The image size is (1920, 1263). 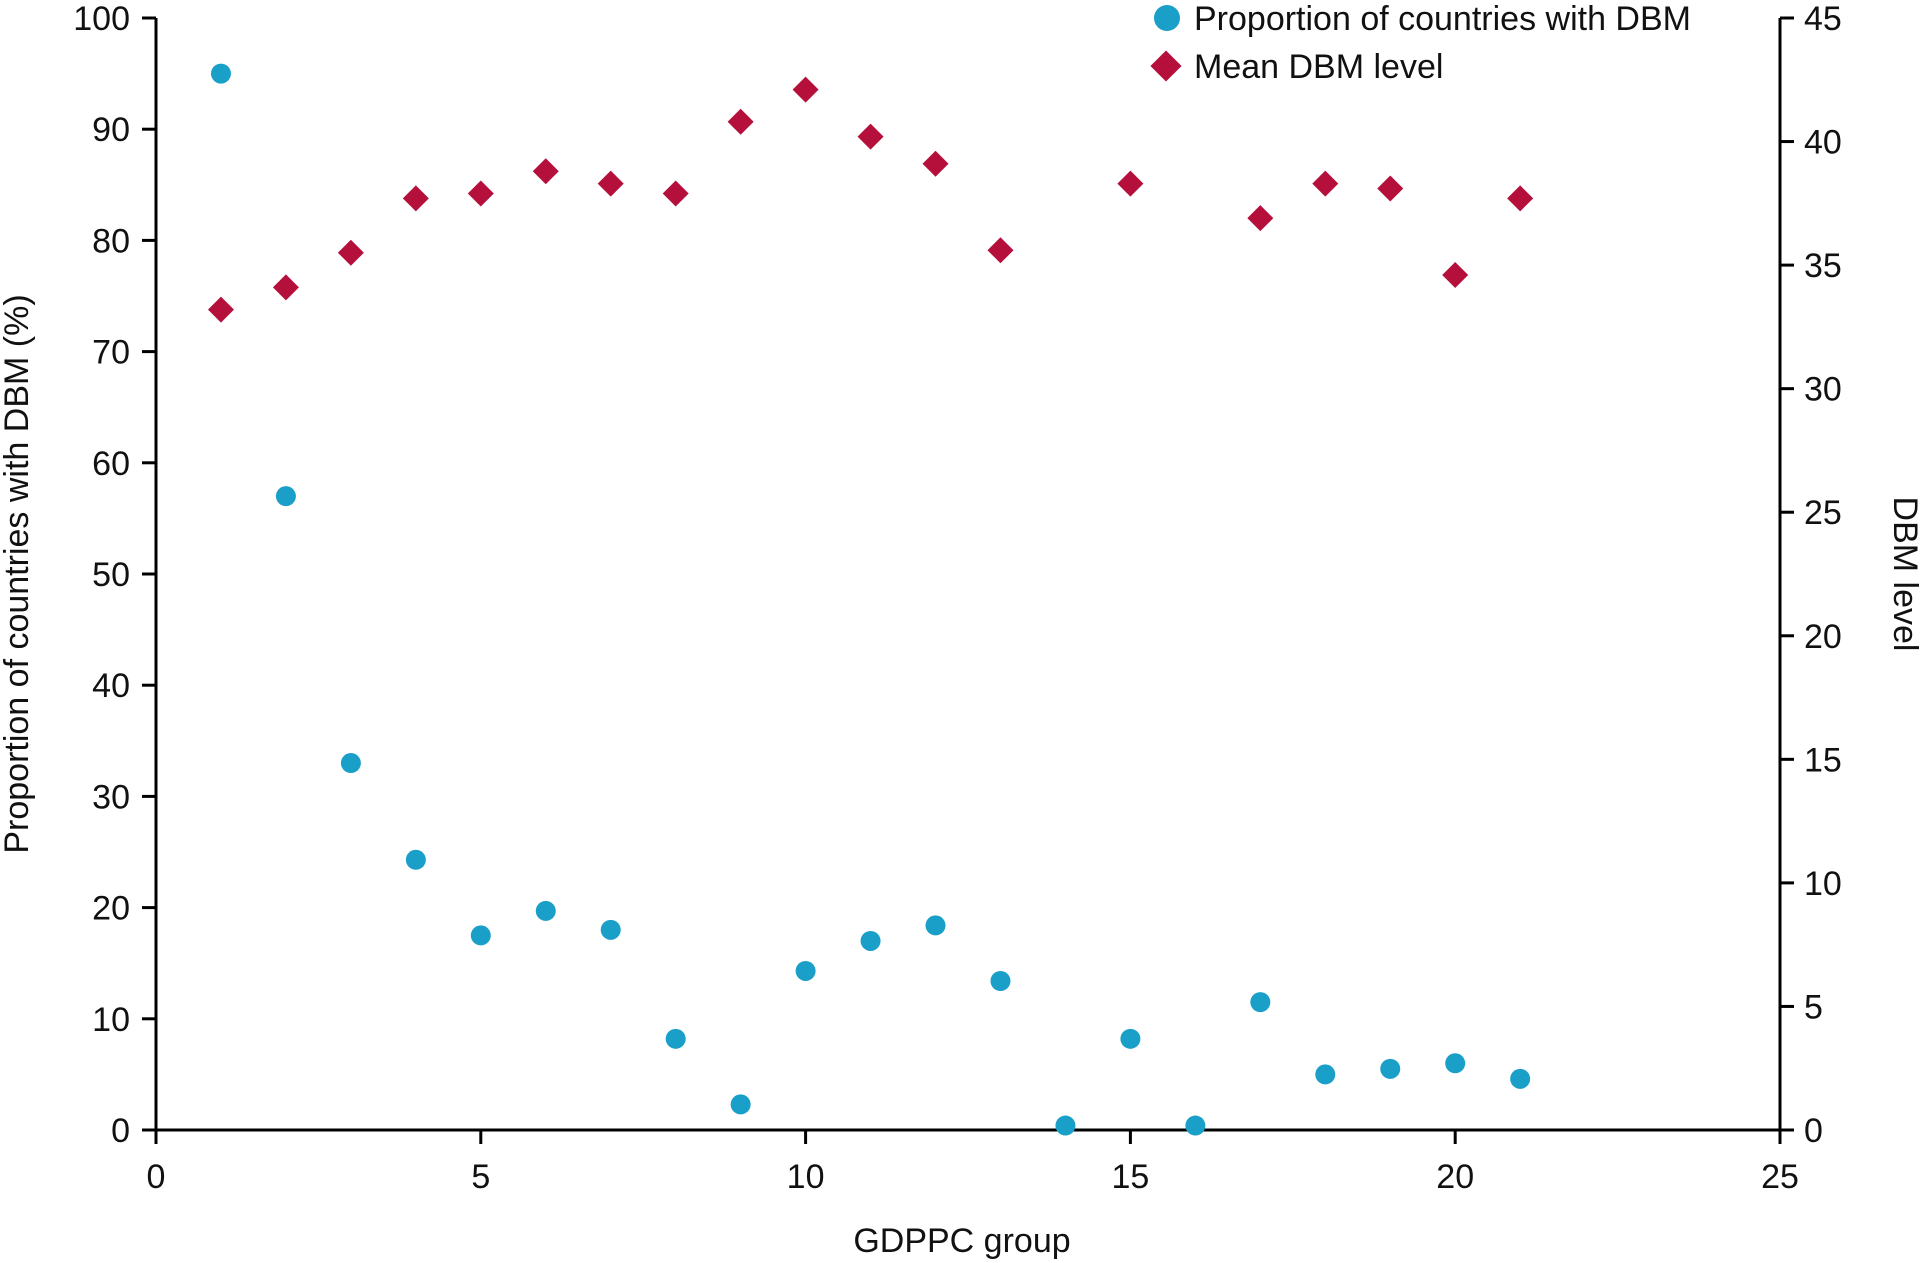 I want to click on y-right-tick-label: 40, so click(x=1823, y=143).